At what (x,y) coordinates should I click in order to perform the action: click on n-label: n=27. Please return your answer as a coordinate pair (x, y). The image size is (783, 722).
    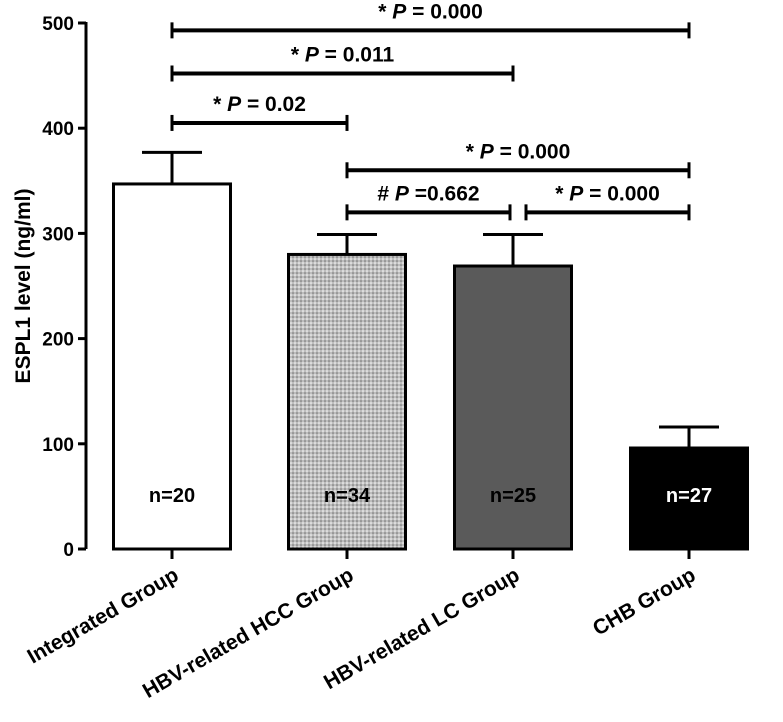
    Looking at the image, I should click on (689, 496).